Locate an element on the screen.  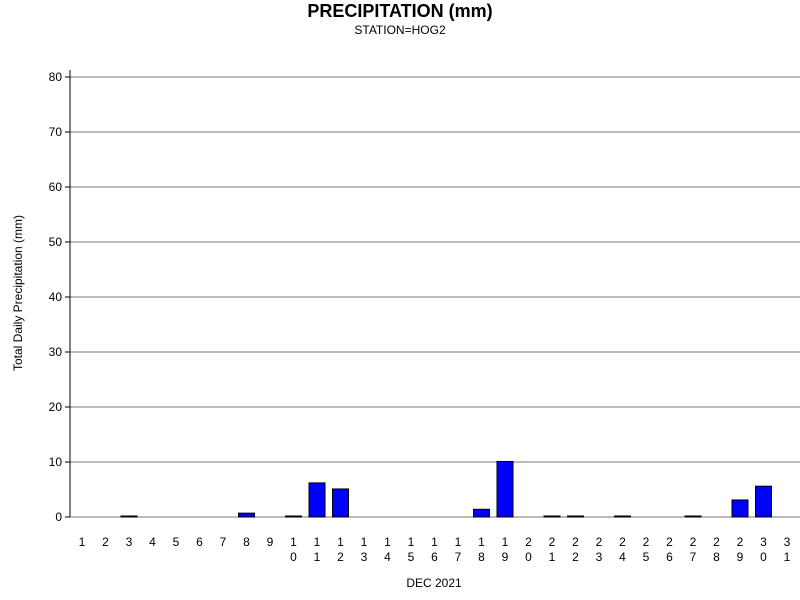
bars is located at coordinates (446, 489).